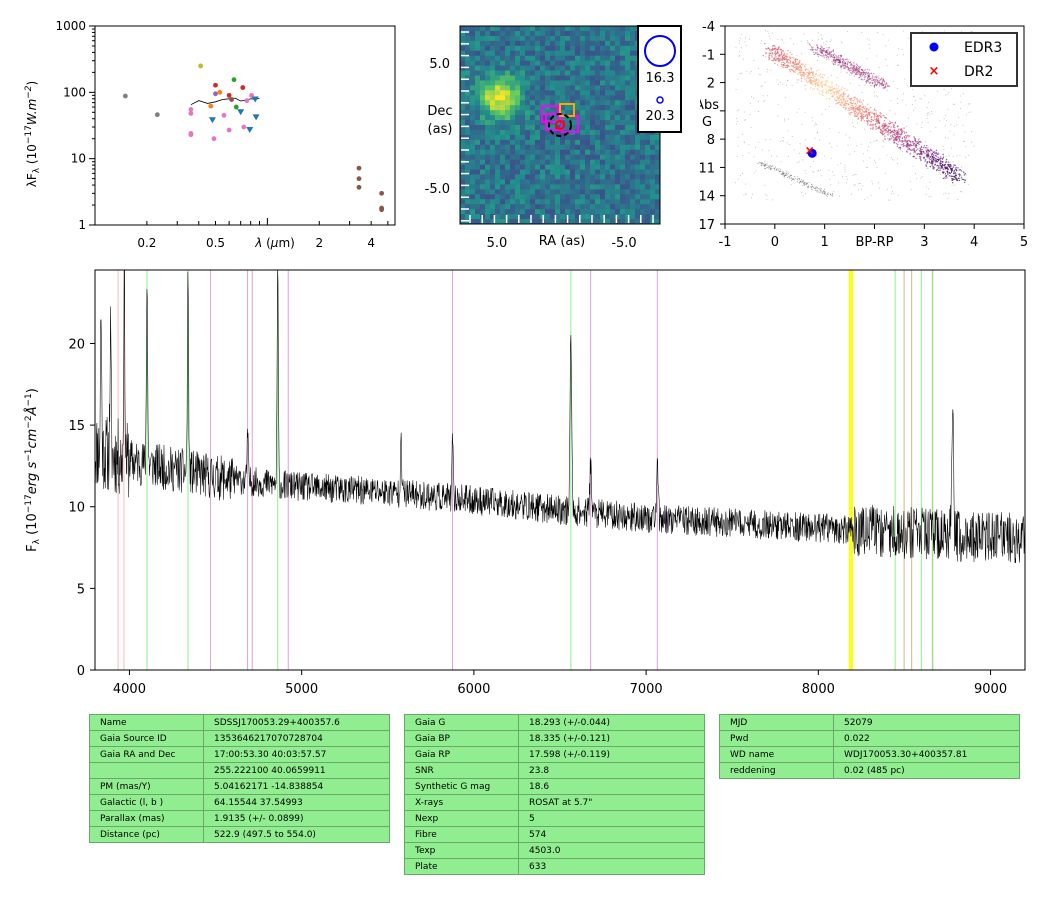 The image size is (1050, 902). What do you see at coordinates (869, 722) in the screenshot?
I see `table-row: MJD 52079` at bounding box center [869, 722].